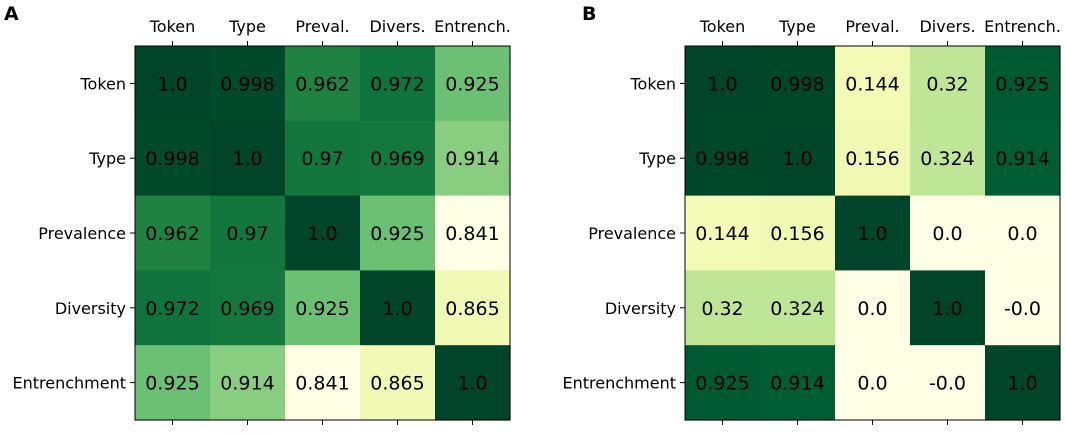  I want to click on x-tick-label: Token, so click(172, 26).